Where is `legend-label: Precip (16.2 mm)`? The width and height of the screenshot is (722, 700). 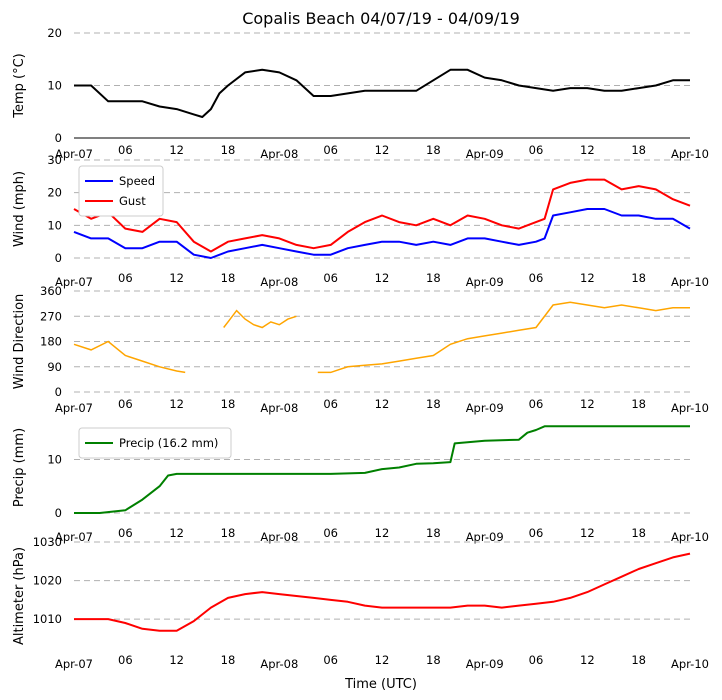 legend-label: Precip (16.2 mm) is located at coordinates (168, 443).